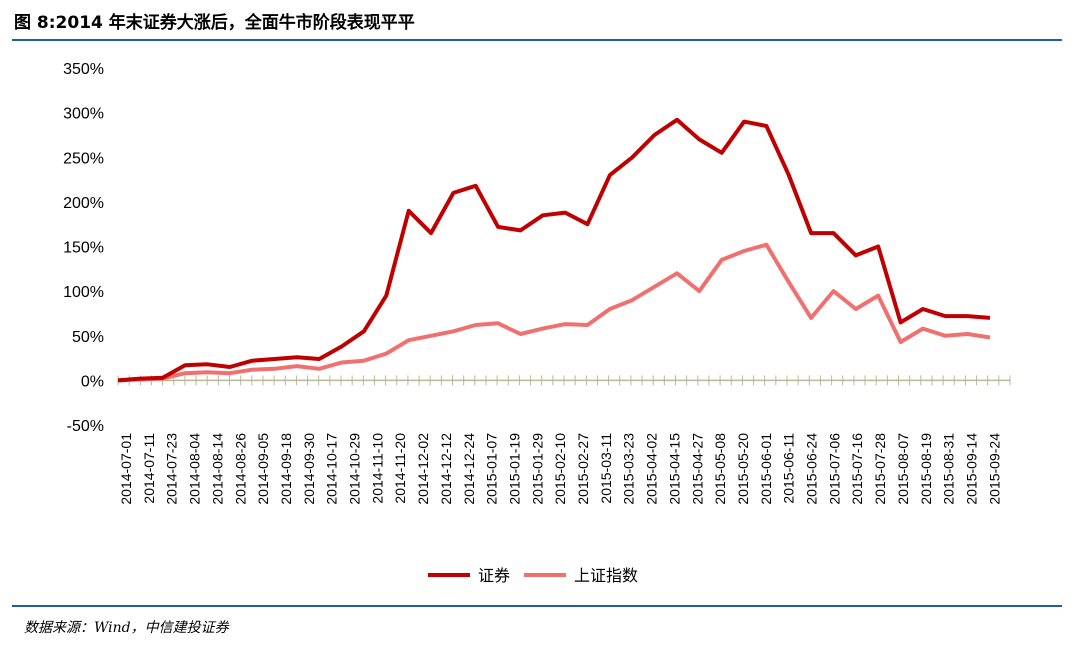  I want to click on x-tick-label: 2015-09-14, so click(971, 469).